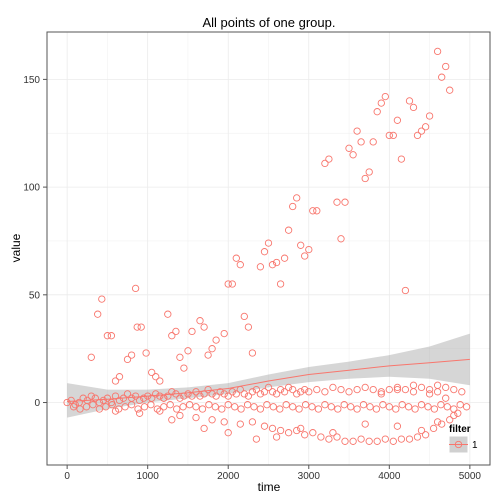 The width and height of the screenshot is (504, 504). Describe the element at coordinates (458, 444) in the screenshot. I see `legend-key-point` at that location.